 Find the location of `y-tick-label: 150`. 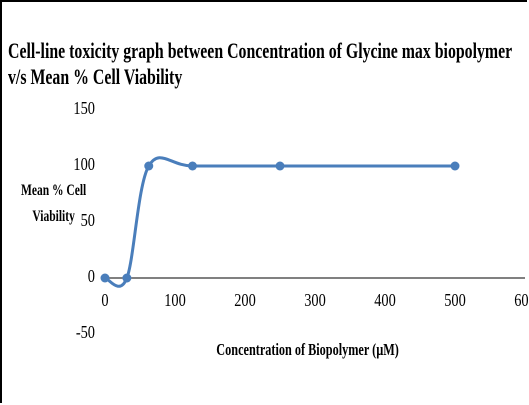

y-tick-label: 150 is located at coordinates (84, 108).